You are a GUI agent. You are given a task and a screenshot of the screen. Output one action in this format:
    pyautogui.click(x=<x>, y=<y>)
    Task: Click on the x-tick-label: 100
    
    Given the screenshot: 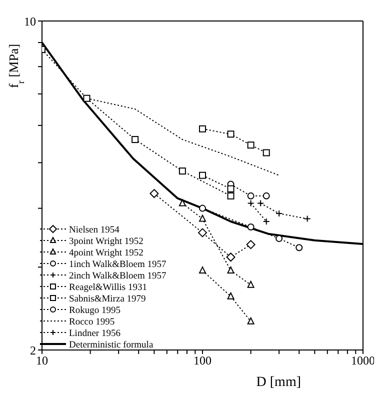 What is the action you would take?
    pyautogui.click(x=203, y=361)
    